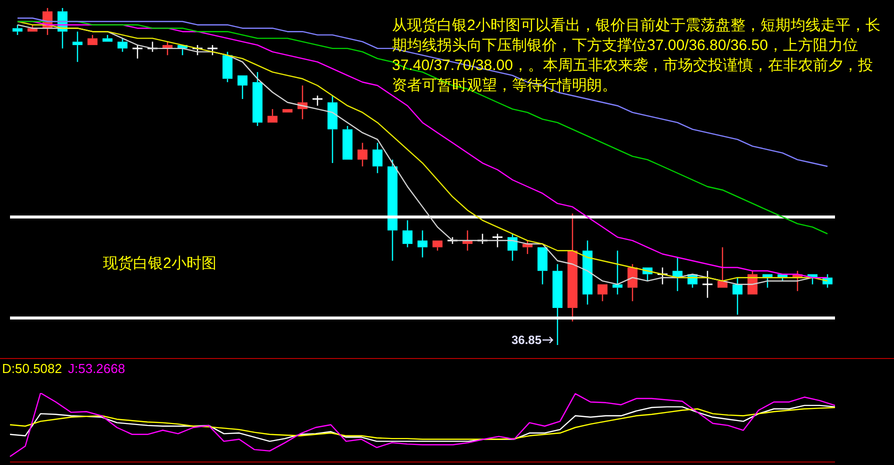 Image resolution: width=894 pixels, height=465 pixels. Describe the element at coordinates (159, 263) in the screenshot. I see `annotation: 现货白银2小时图` at that location.